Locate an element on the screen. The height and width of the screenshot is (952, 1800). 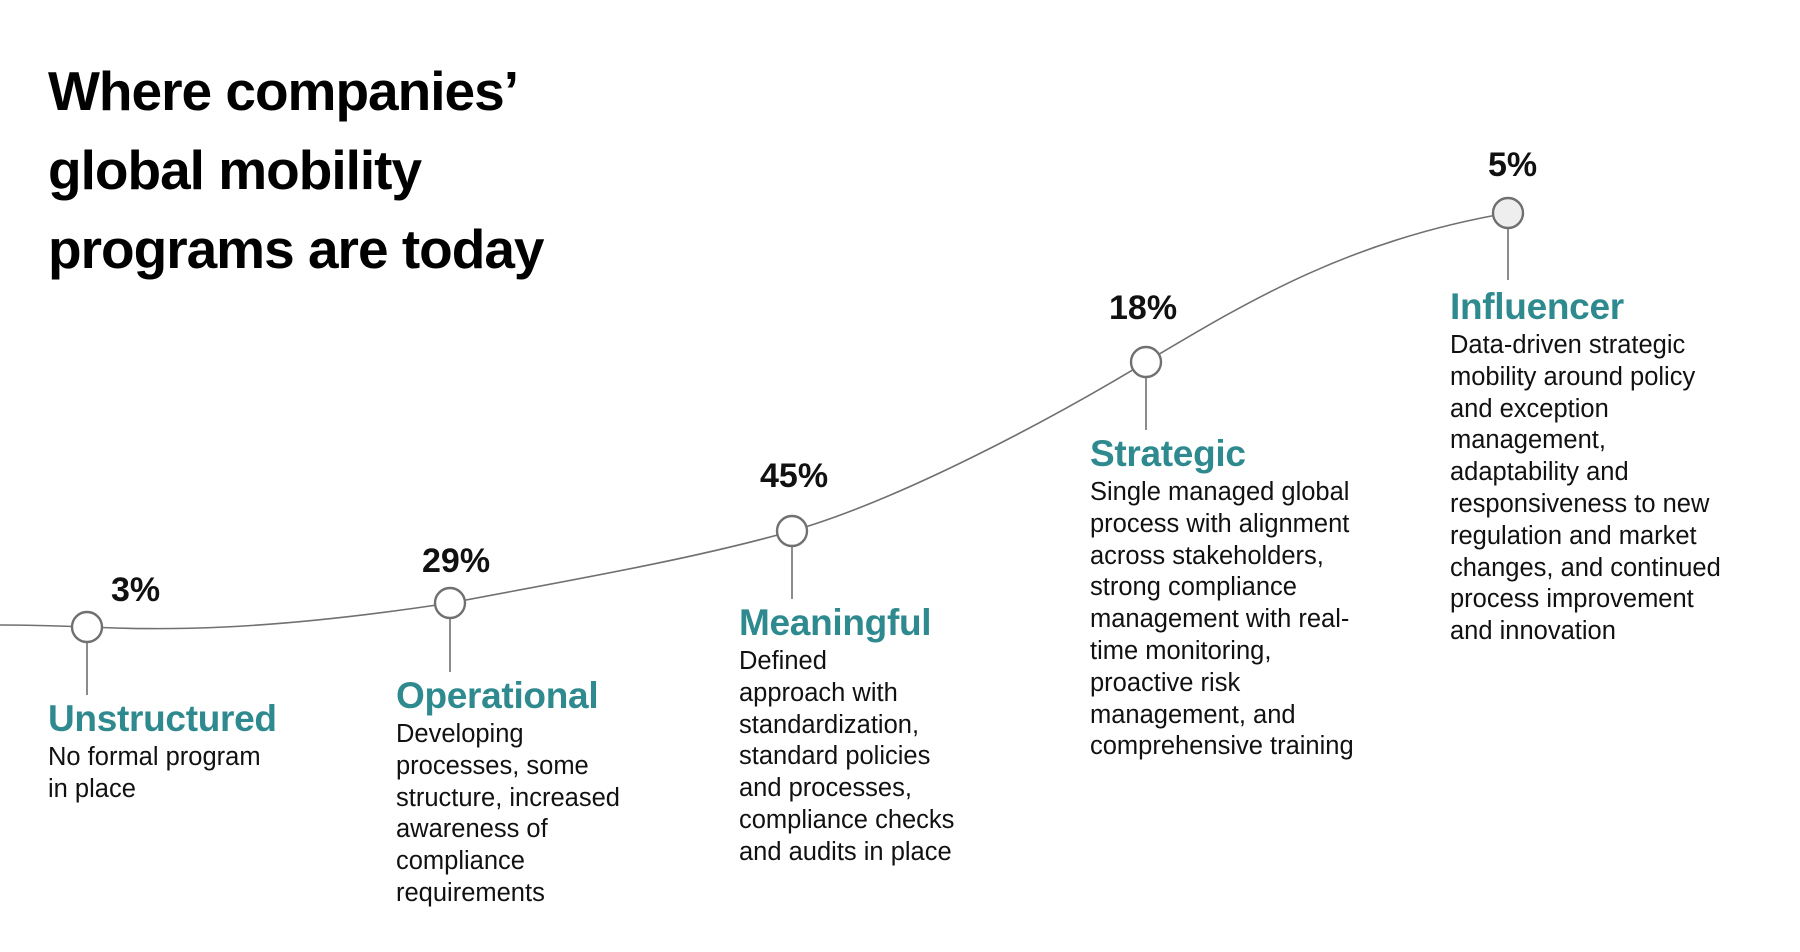
stage-description-line: management with real- is located at coordinates (1220, 619).